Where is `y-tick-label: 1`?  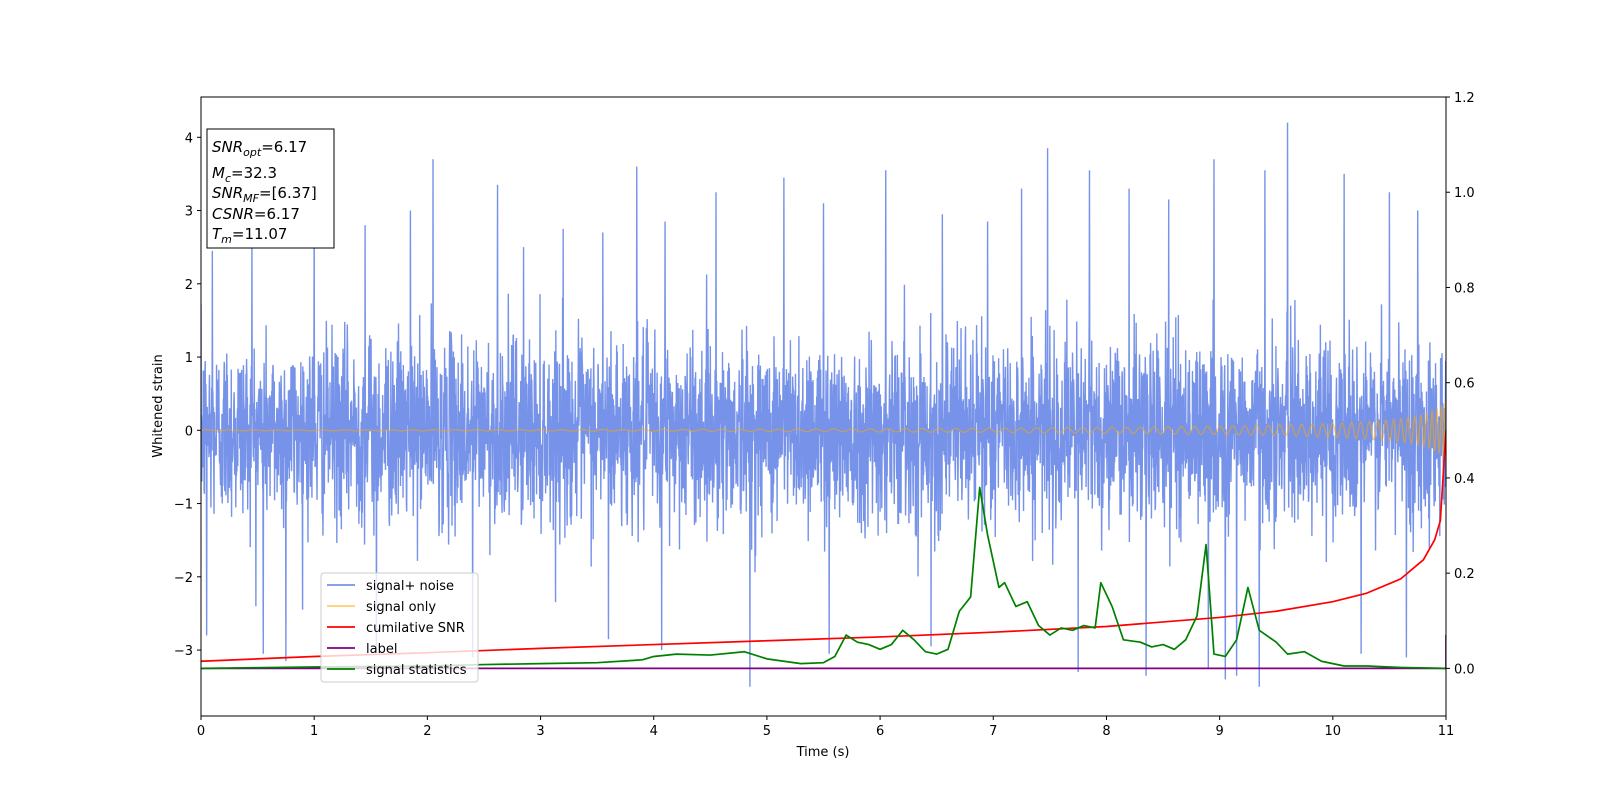
y-tick-label: 1 is located at coordinates (189, 358).